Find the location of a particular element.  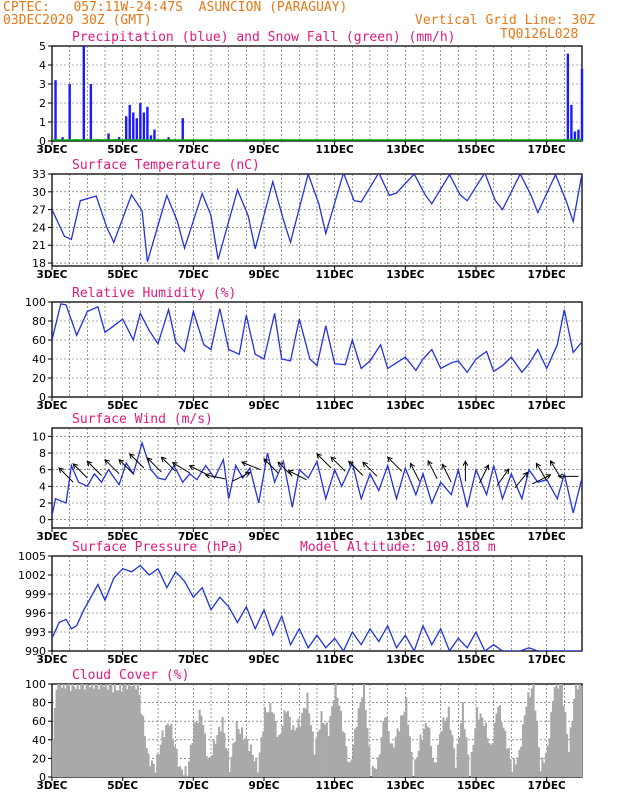

x-tick-label: 7DEC is located at coordinates (193, 275).